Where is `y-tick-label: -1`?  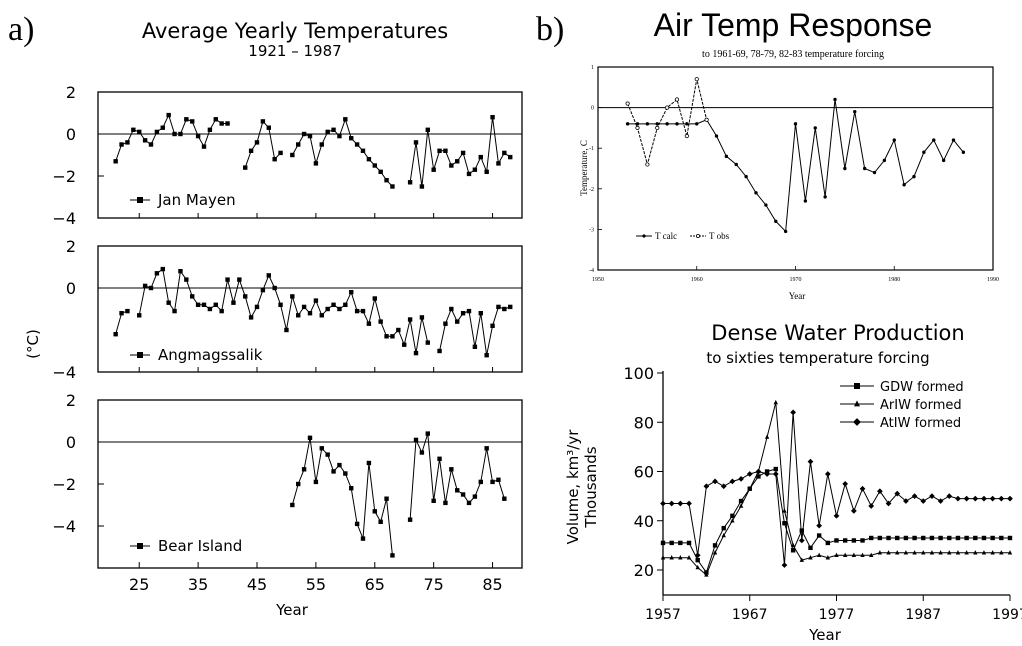 y-tick-label: -1 is located at coordinates (591, 149).